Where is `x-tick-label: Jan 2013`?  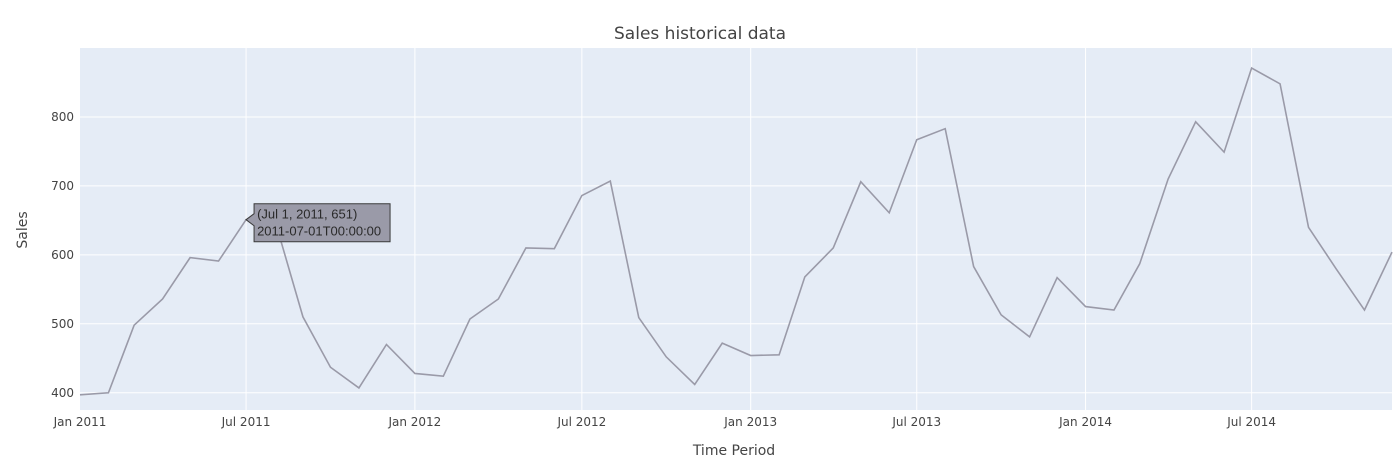 x-tick-label: Jan 2013 is located at coordinates (750, 422).